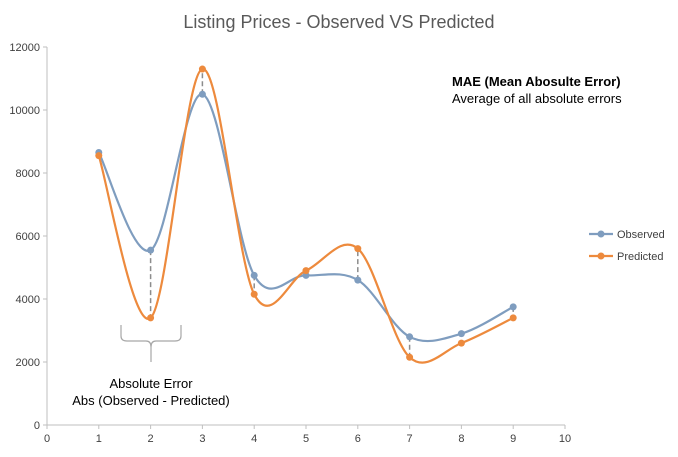 The height and width of the screenshot is (457, 678). What do you see at coordinates (536, 81) in the screenshot?
I see `mae-title: MAE (Mean Abosulte Error)` at bounding box center [536, 81].